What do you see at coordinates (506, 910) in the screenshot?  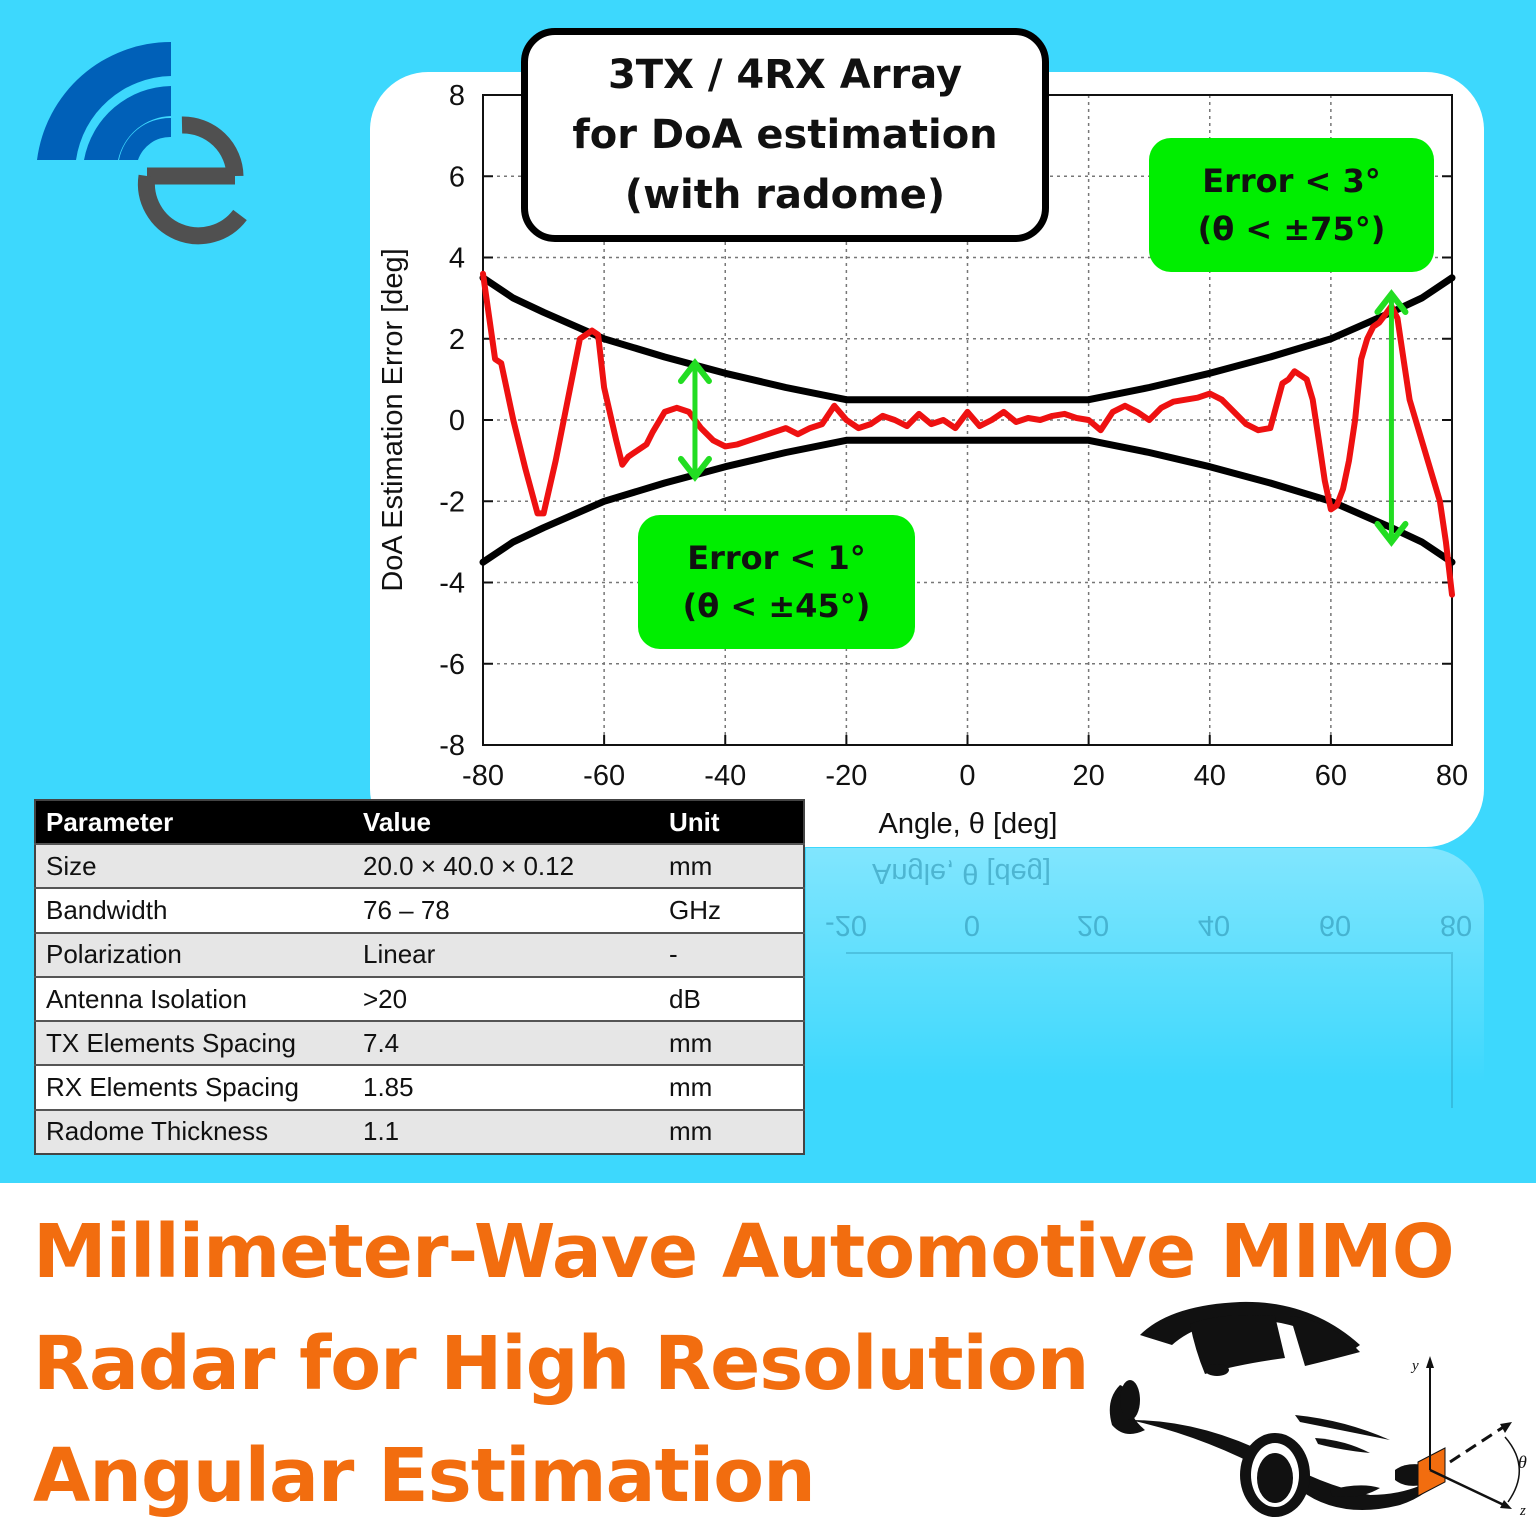 I see `cell-value: 76 – 78` at bounding box center [506, 910].